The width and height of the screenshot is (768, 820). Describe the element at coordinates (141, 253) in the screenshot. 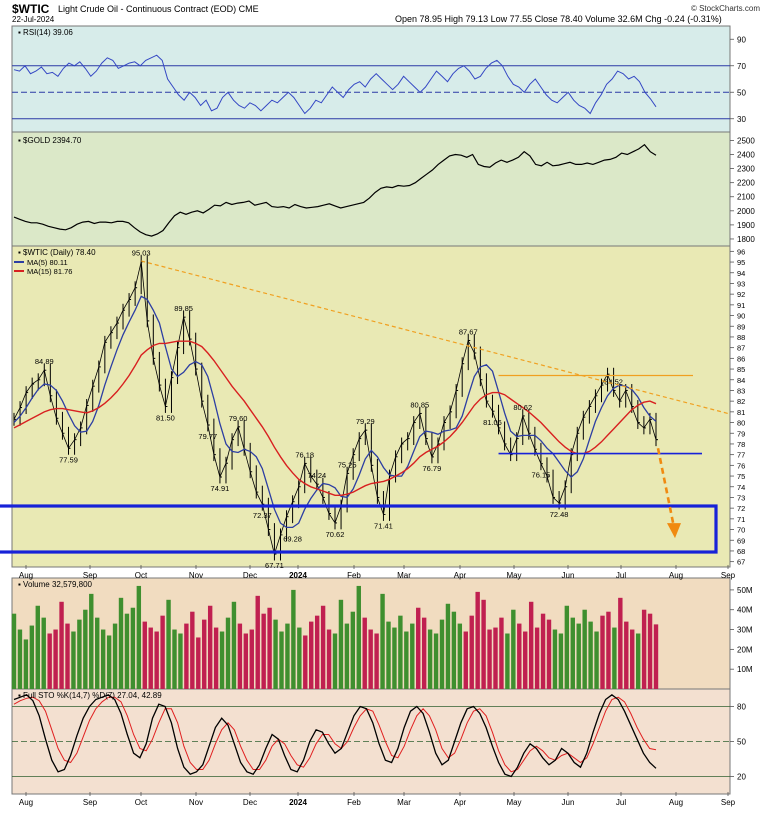

I see `price-label: 95.03` at that location.